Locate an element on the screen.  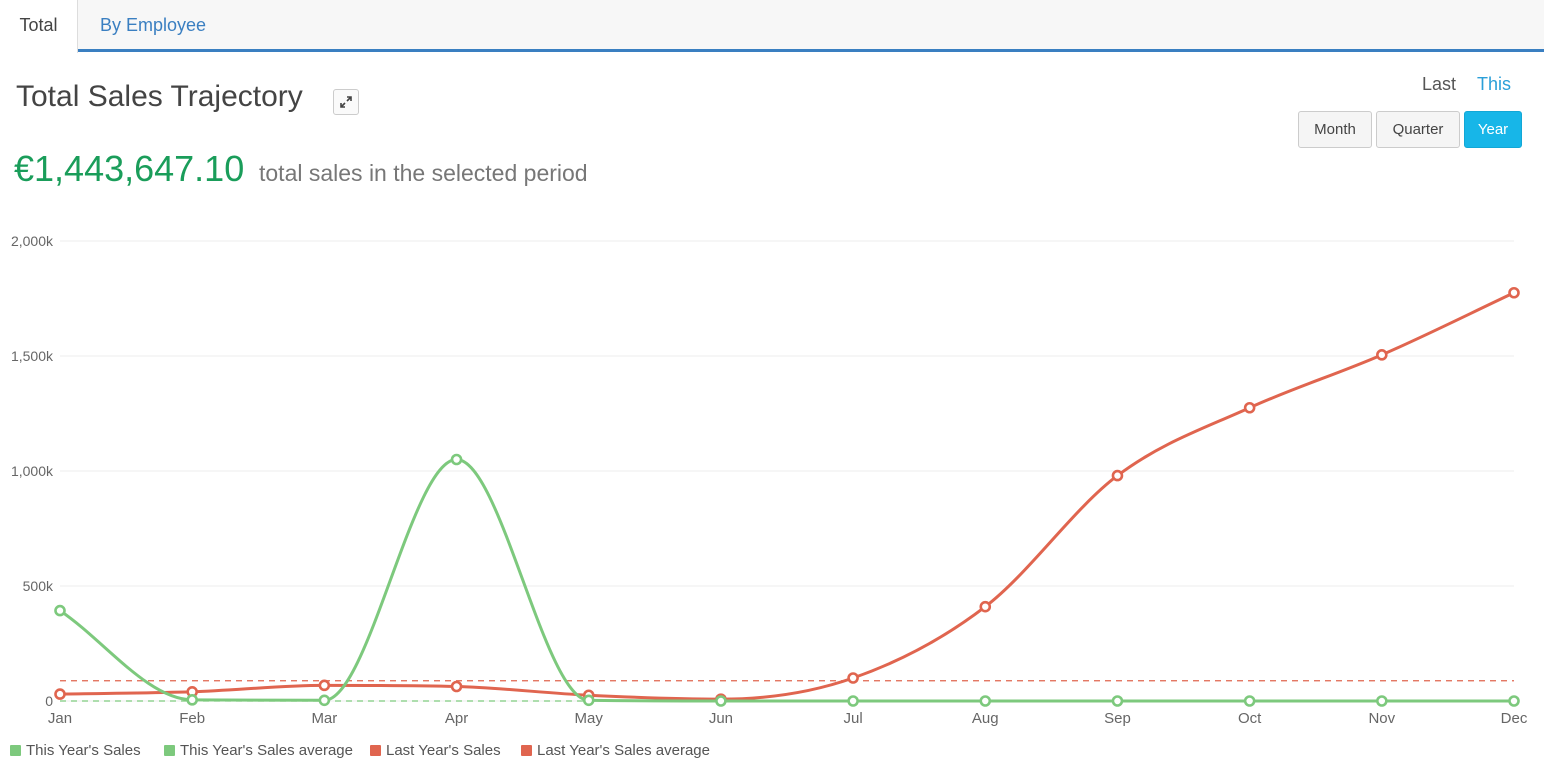
expand-arrows-icon is located at coordinates (346, 102).